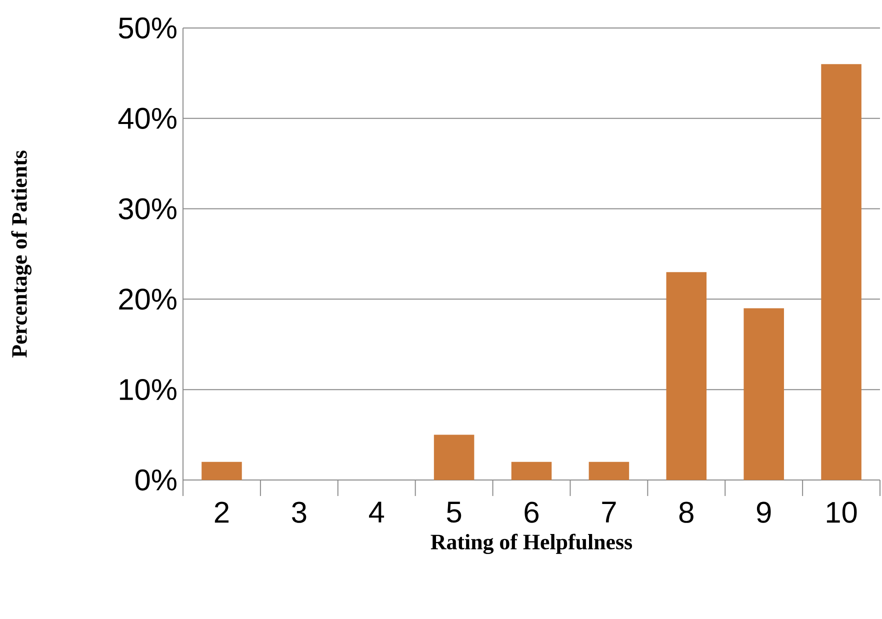 The image size is (882, 619). What do you see at coordinates (147, 118) in the screenshot?
I see `y-tick-label: 40%` at bounding box center [147, 118].